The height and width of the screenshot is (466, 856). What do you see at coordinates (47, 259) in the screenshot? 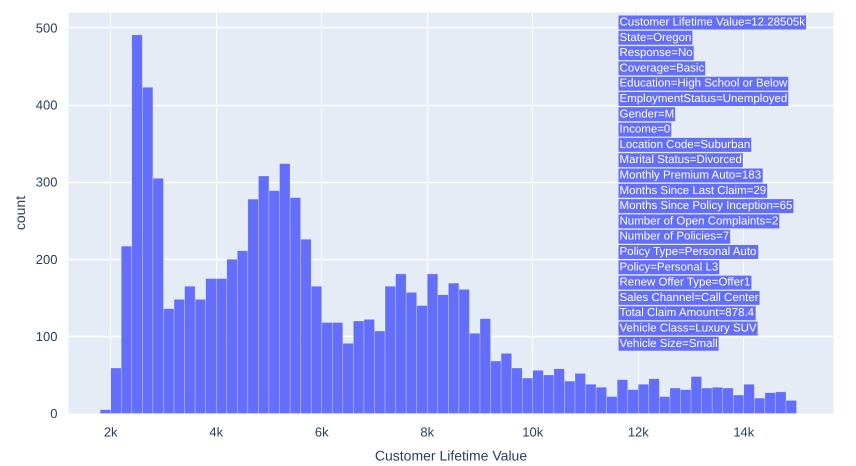
I see `y-tick-label: 200` at bounding box center [47, 259].